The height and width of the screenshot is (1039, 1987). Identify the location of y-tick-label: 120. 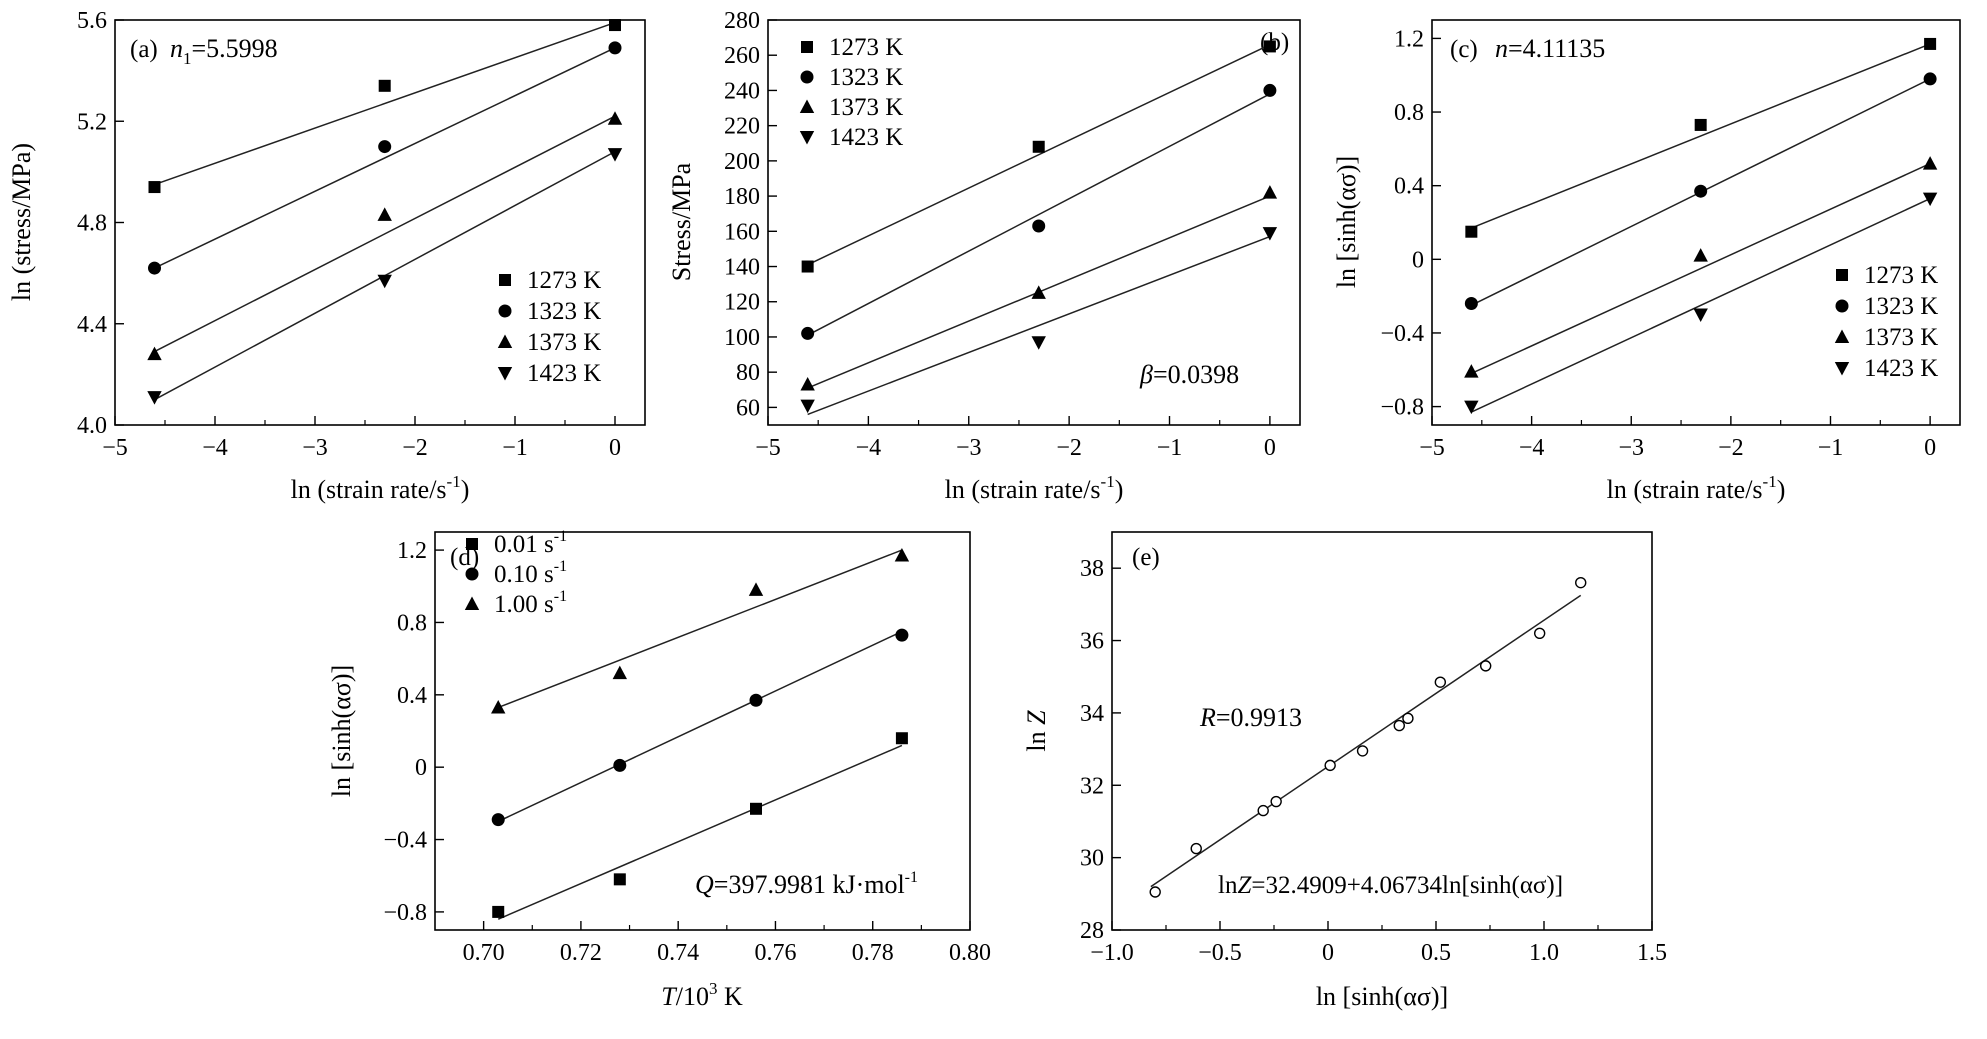
(742, 303).